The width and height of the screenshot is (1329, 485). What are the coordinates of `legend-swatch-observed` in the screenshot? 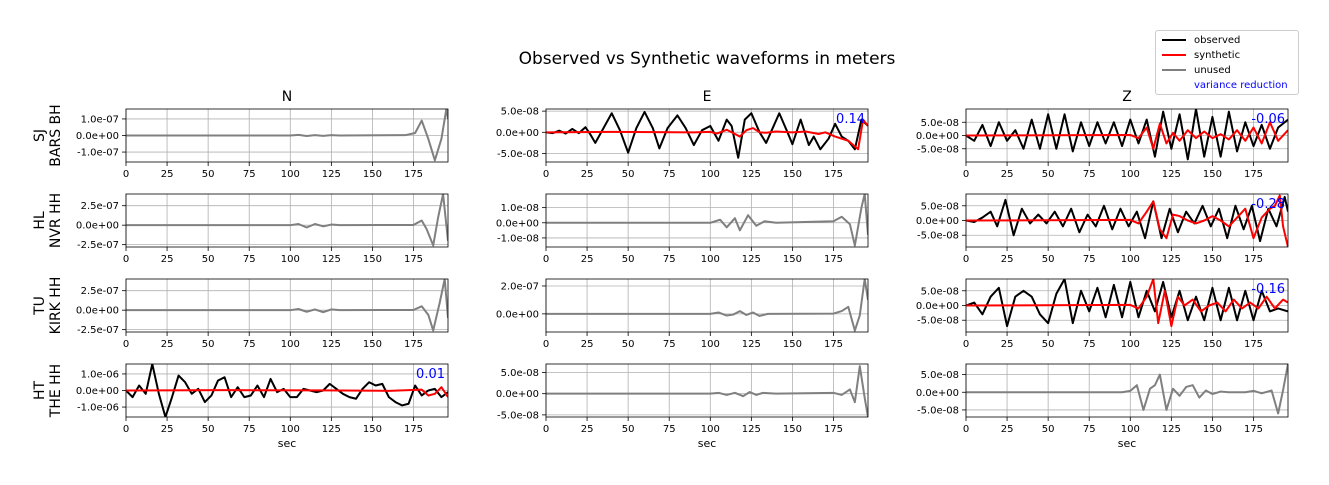 It's located at (1174, 40).